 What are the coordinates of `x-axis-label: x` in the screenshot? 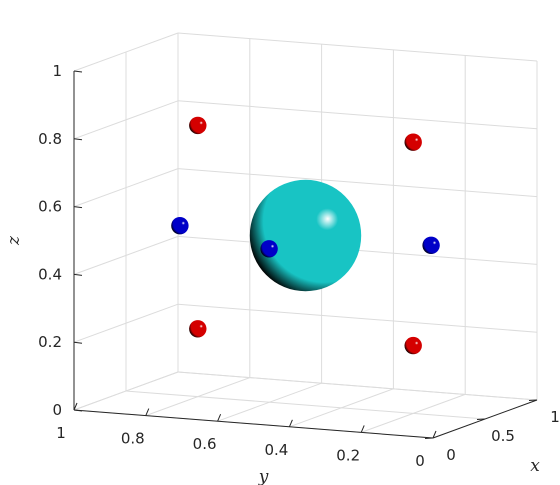 It's located at (535, 466).